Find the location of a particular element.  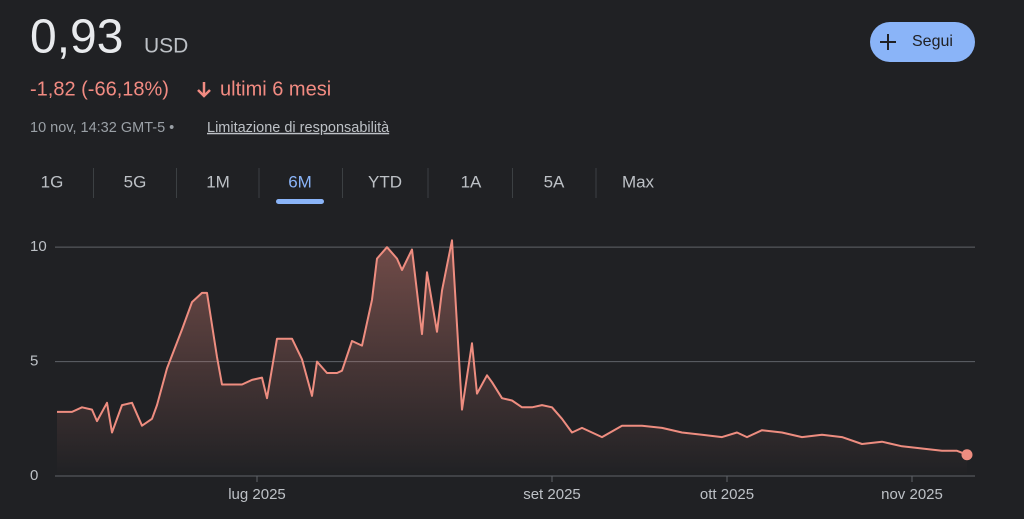

price: 0,93 is located at coordinates (76, 37).